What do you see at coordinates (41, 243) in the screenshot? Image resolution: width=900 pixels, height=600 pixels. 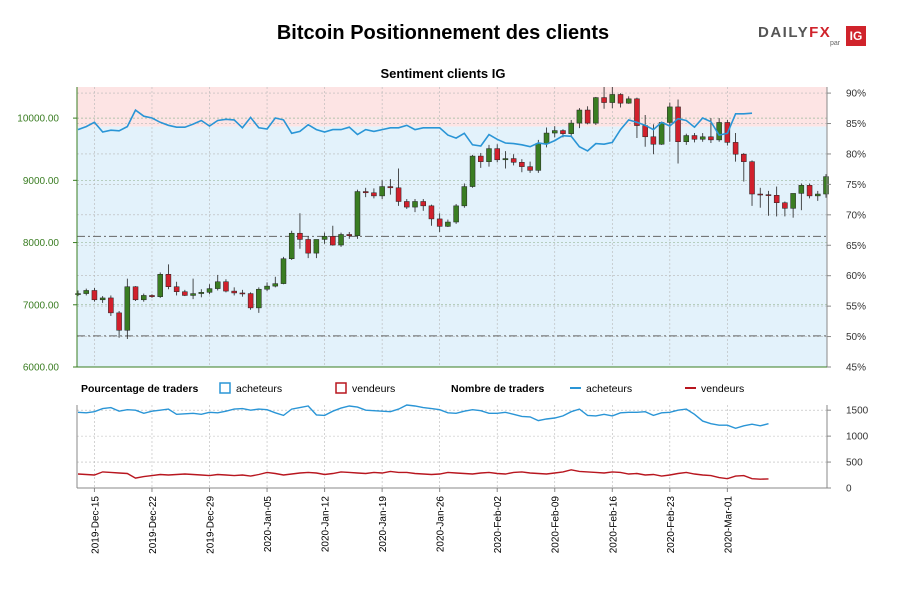 I see `price-tick-label: 8000.00` at bounding box center [41, 243].